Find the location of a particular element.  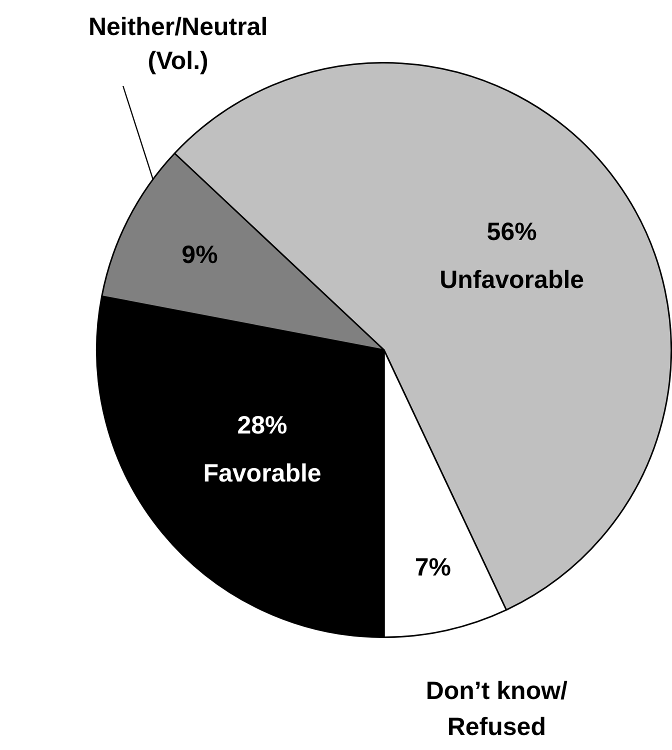

data-label: 28% is located at coordinates (262, 426).